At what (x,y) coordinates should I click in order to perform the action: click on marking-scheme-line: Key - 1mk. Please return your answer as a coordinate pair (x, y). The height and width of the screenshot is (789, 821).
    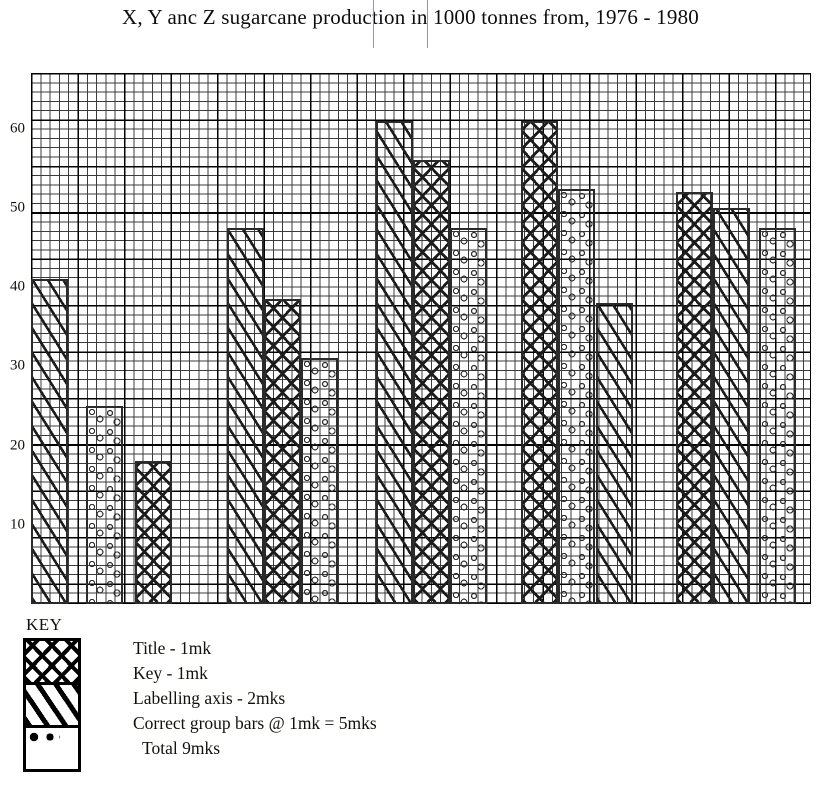
    Looking at the image, I should click on (170, 673).